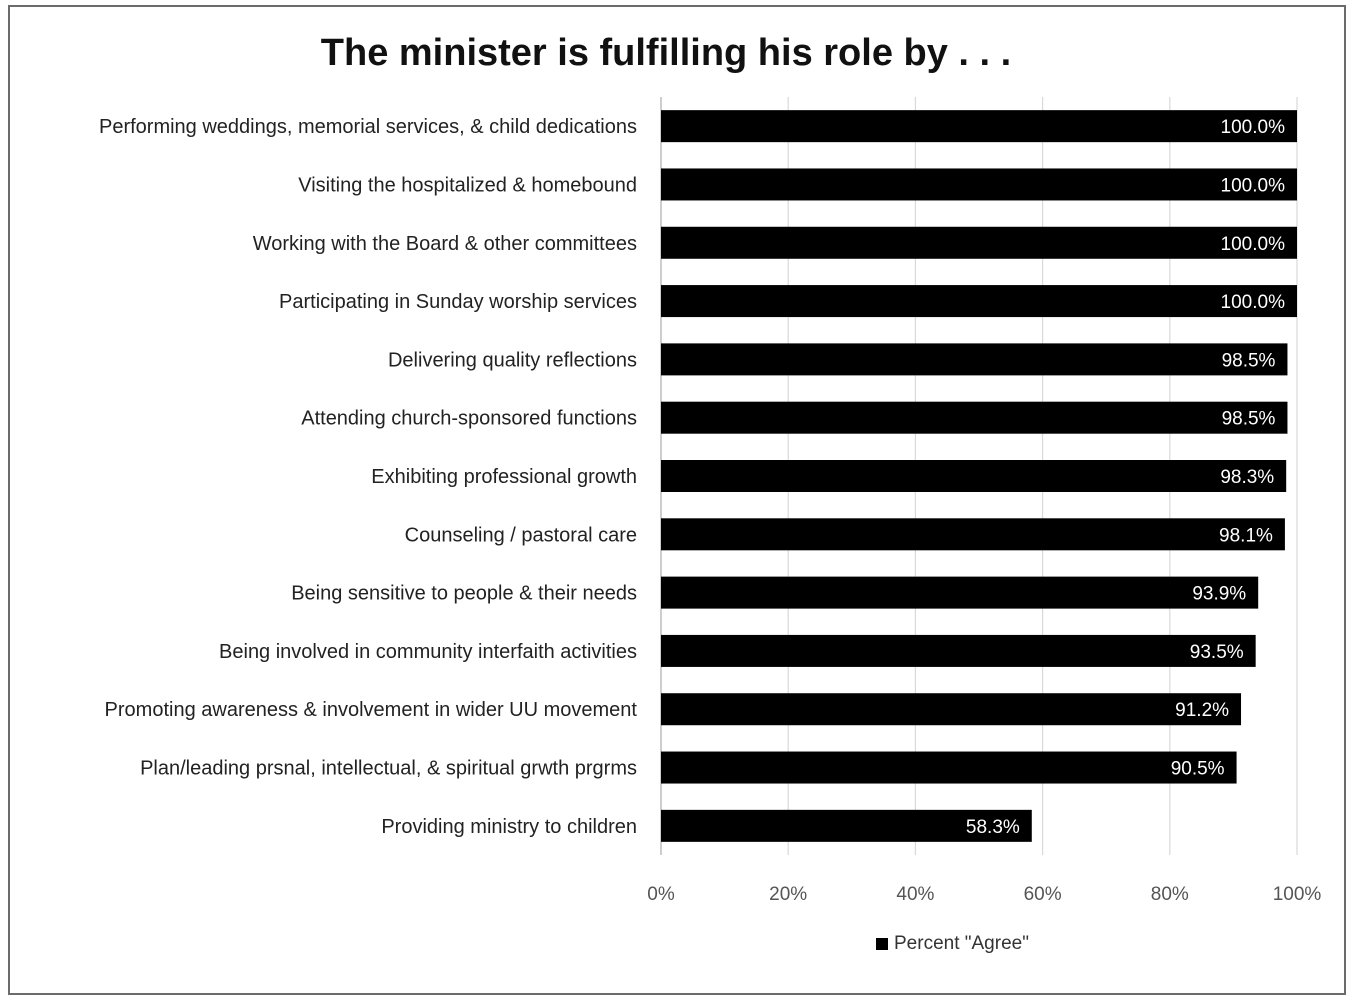 This screenshot has width=1352, height=995. What do you see at coordinates (1219, 594) in the screenshot?
I see `data-label: 93.9%` at bounding box center [1219, 594].